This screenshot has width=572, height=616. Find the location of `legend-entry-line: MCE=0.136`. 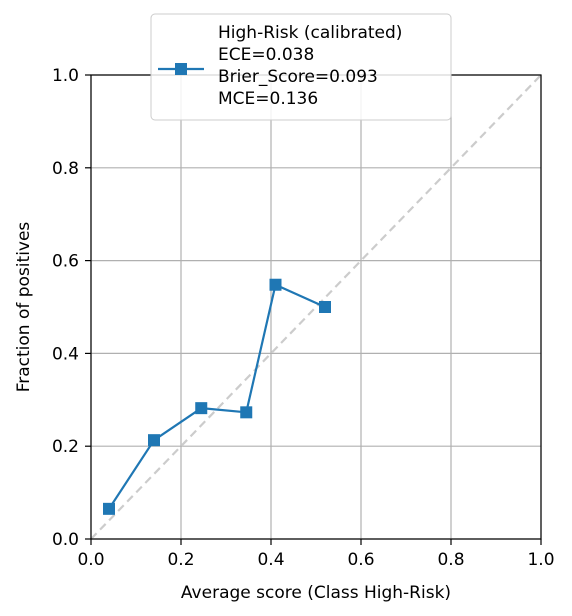

legend-entry-line: MCE=0.136 is located at coordinates (268, 99).